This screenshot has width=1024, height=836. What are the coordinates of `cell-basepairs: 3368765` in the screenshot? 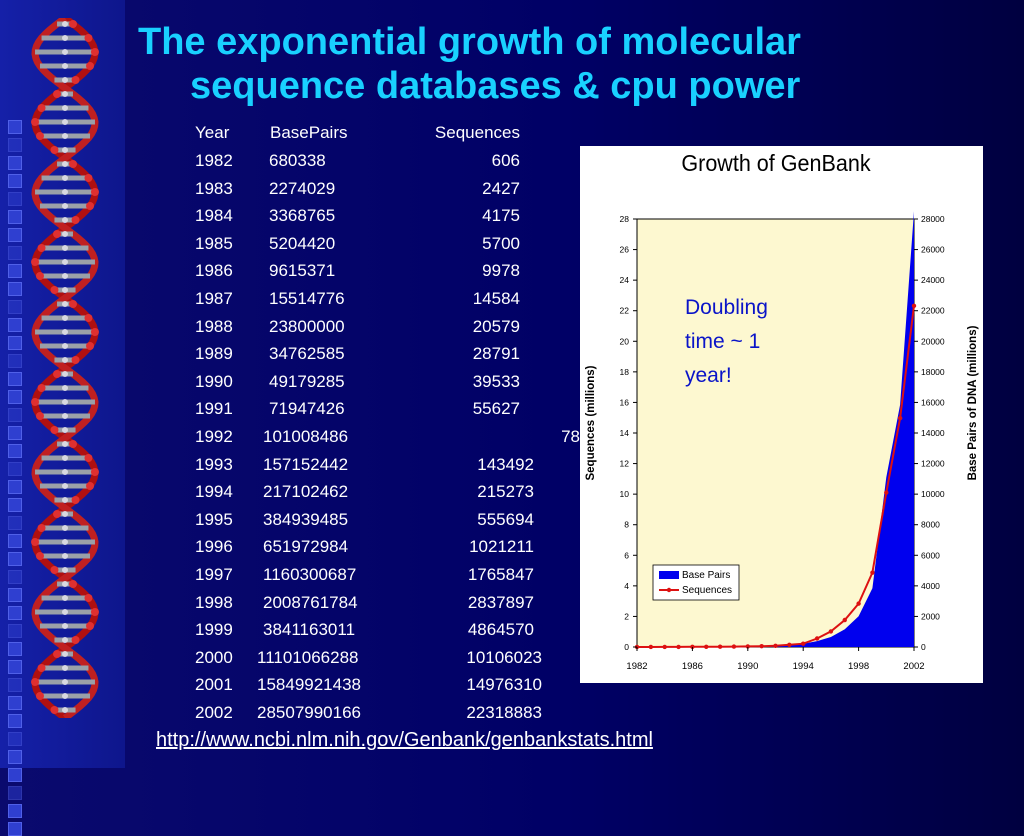 It's located at (302, 216).